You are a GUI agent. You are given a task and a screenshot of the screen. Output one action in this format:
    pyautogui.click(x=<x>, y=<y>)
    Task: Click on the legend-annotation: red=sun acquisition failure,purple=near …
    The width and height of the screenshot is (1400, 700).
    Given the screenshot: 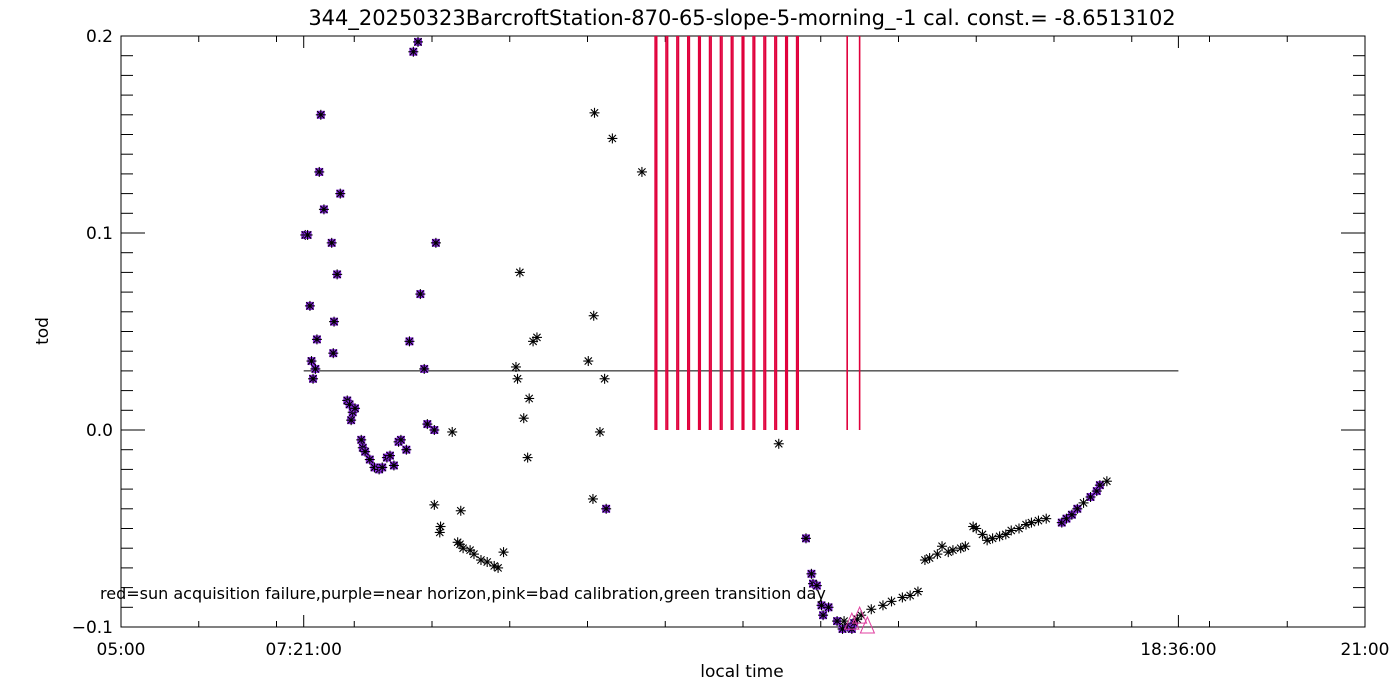 What is the action you would take?
    pyautogui.click(x=463, y=593)
    